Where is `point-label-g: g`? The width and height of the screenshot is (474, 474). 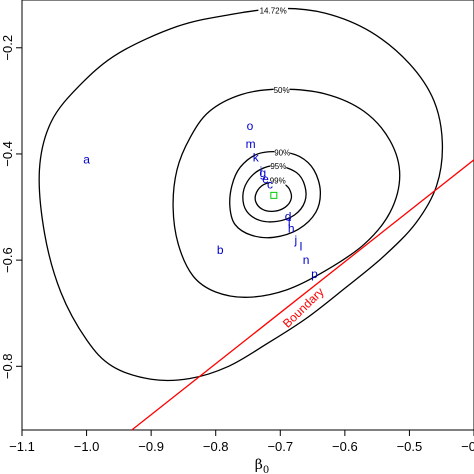
point-label-g: g is located at coordinates (263, 173).